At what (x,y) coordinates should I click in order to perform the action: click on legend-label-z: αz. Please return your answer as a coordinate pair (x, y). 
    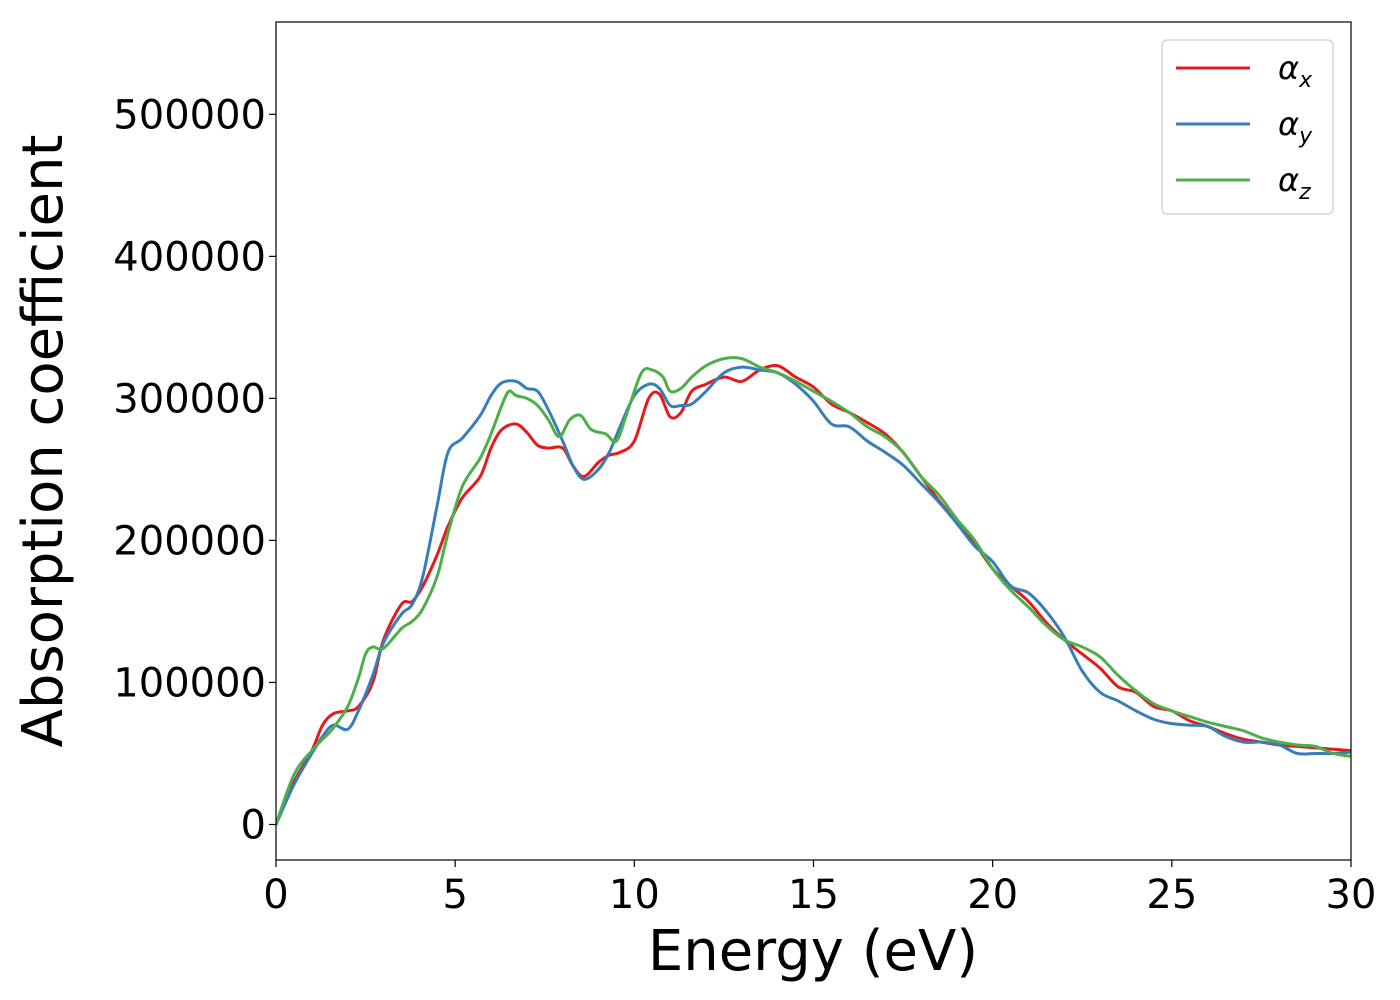
    Looking at the image, I should click on (1294, 183).